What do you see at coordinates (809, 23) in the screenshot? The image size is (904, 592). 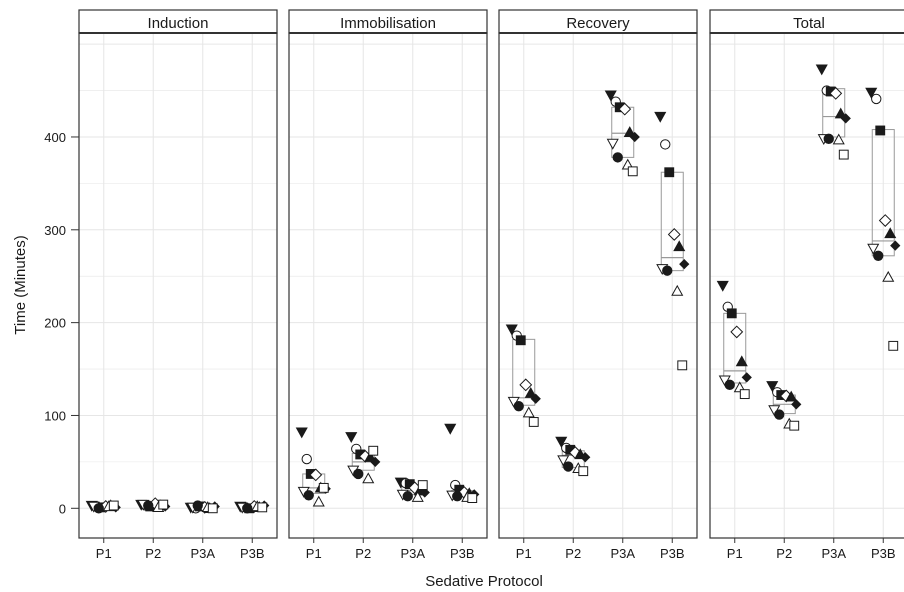 I see `facet-title: Total` at bounding box center [809, 23].